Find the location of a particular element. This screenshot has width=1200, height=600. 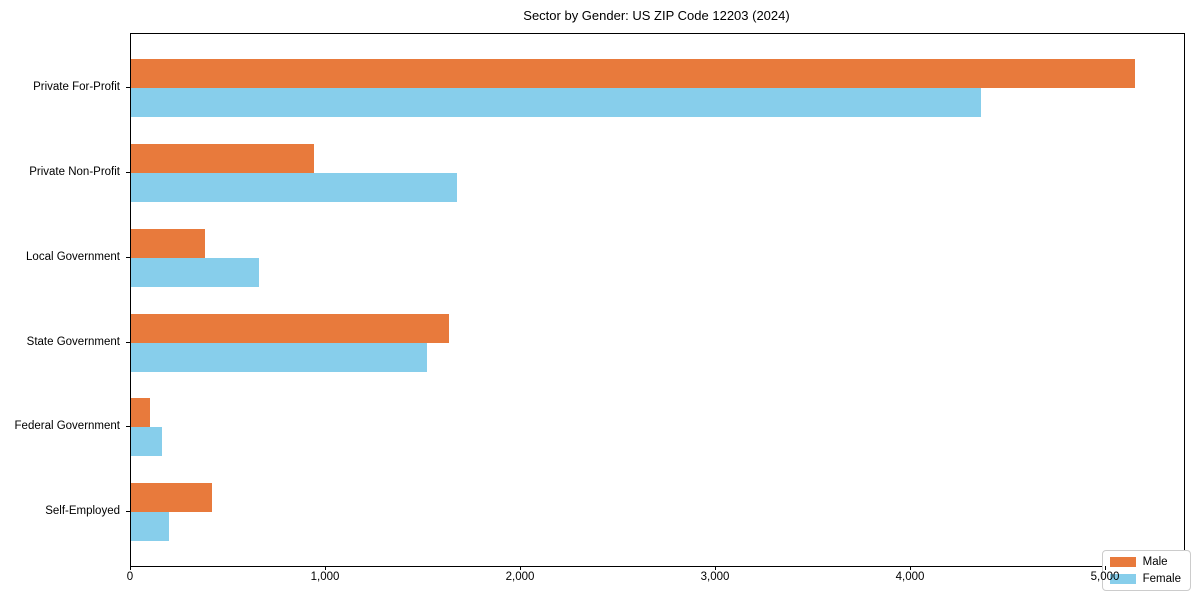

x-axis-tick-label-3000: 3,000 is located at coordinates (715, 577).